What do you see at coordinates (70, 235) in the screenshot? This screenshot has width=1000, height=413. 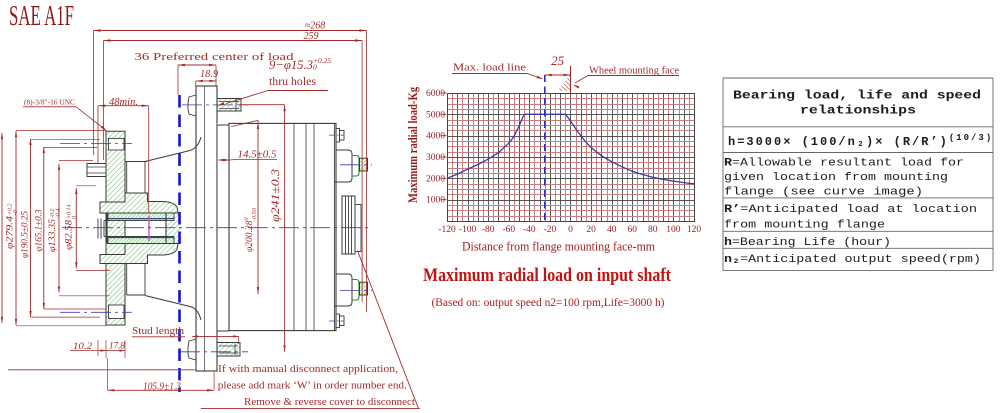 I see `svg-text: φ82.58` at bounding box center [70, 235].